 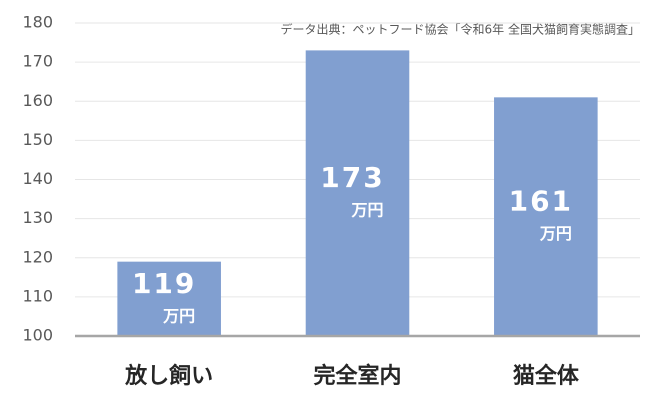 I want to click on x-tick-label: 完全室内, so click(x=357, y=376).